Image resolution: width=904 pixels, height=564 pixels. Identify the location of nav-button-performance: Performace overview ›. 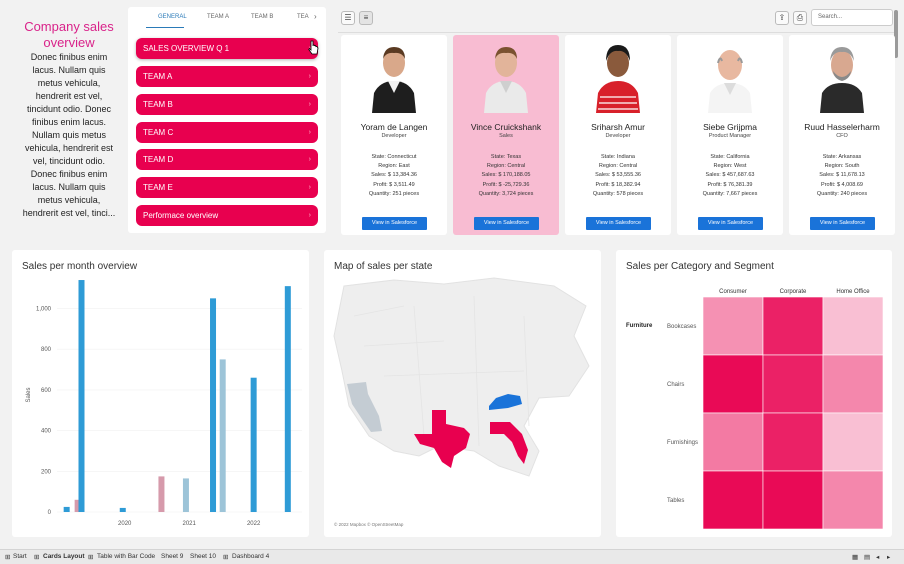
(227, 215).